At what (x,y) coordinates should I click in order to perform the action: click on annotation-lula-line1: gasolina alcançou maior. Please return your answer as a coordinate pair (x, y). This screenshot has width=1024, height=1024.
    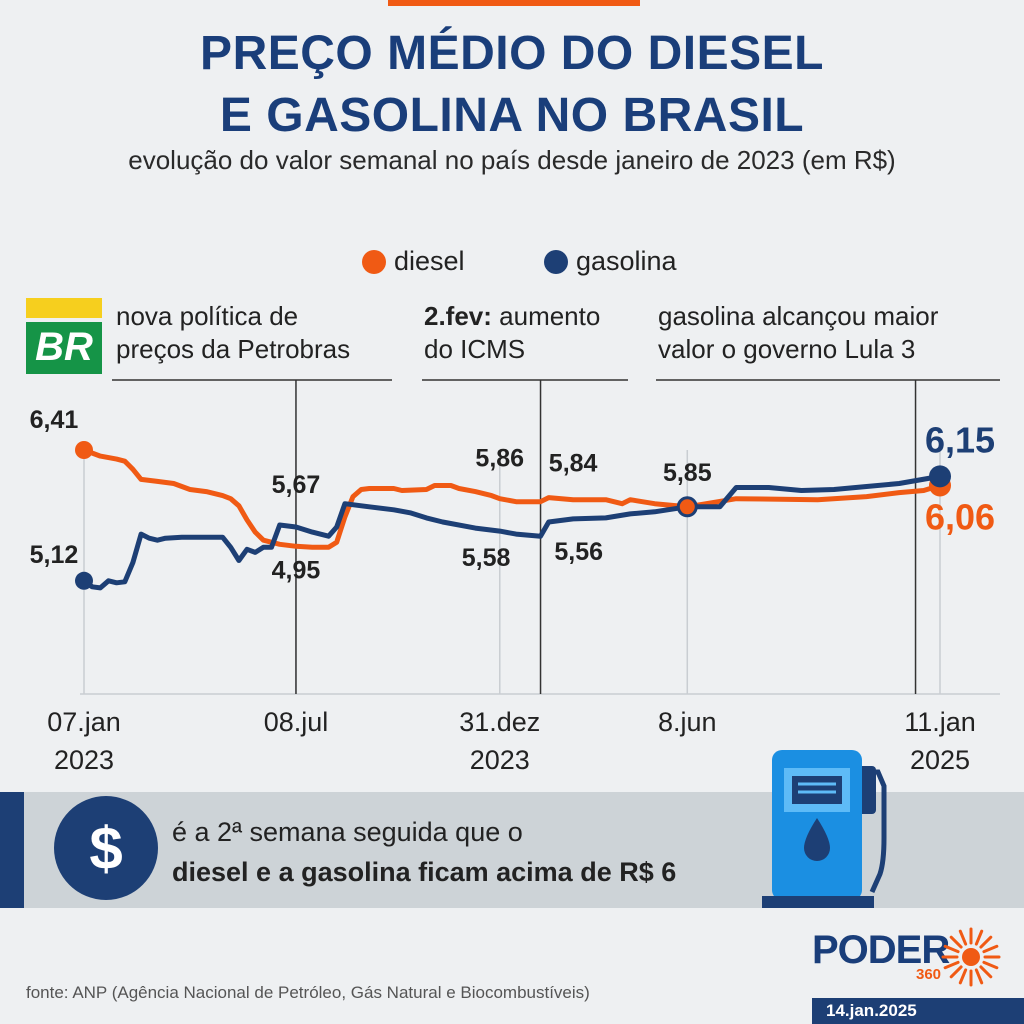
    Looking at the image, I should click on (798, 316).